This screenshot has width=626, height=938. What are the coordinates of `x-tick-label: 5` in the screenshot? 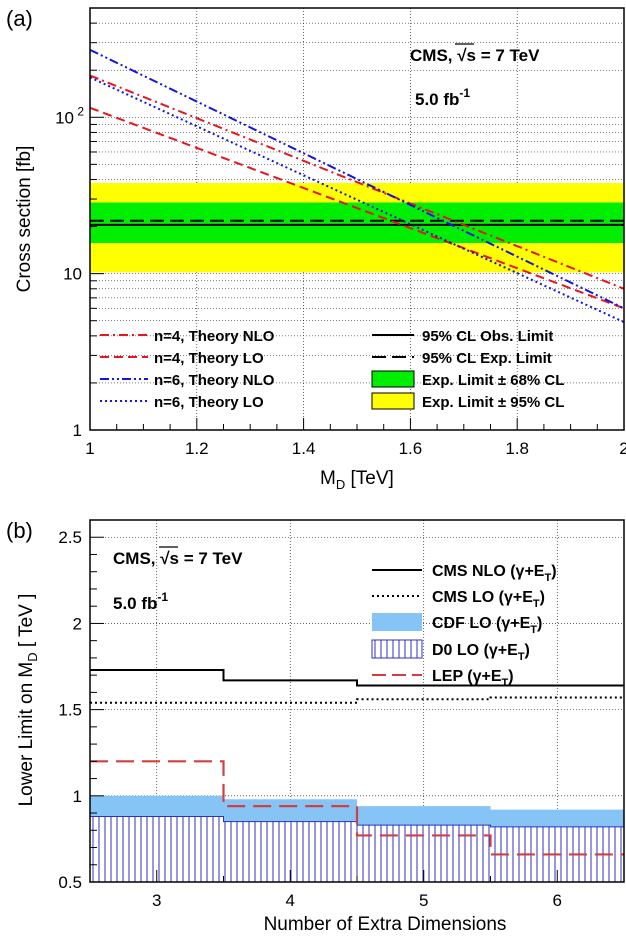 It's located at (423, 900).